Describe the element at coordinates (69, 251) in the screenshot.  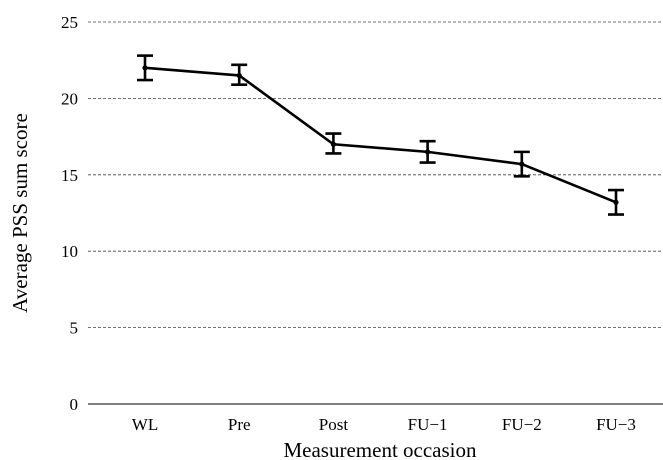
I see `y-tick-label: 10` at that location.